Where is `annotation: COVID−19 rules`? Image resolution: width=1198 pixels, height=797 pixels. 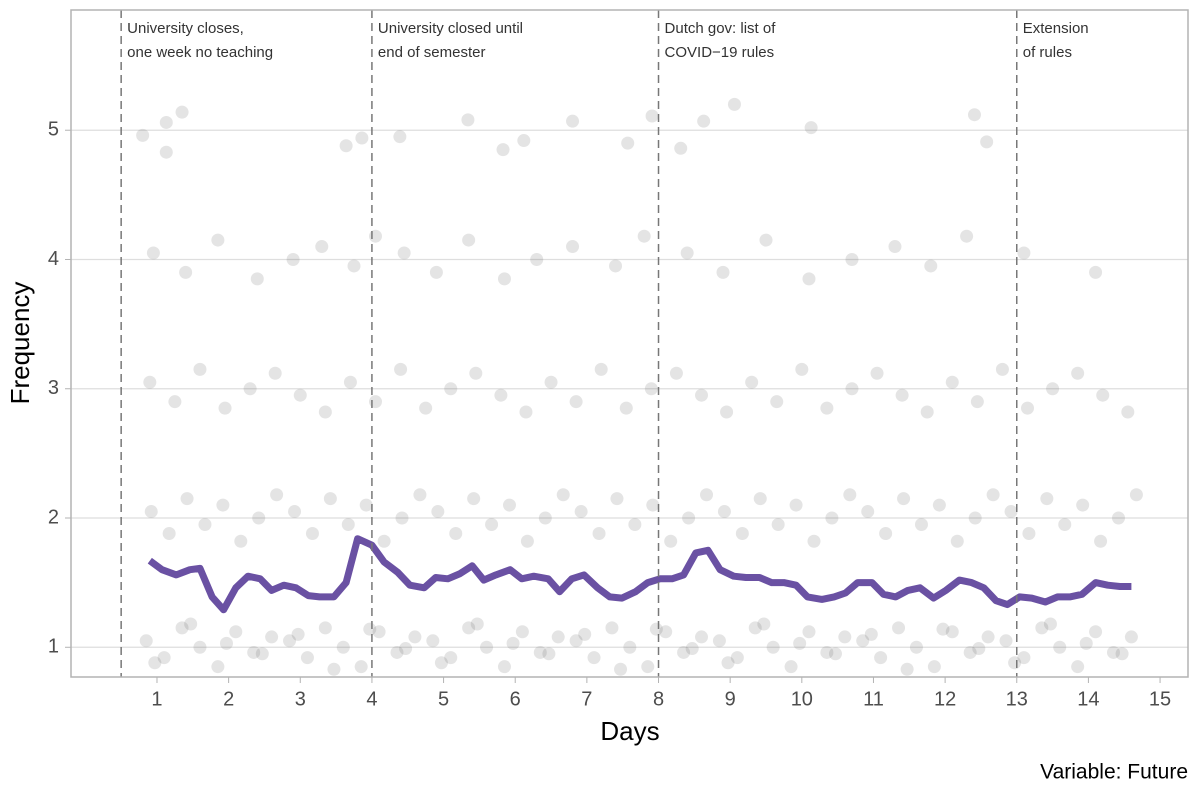 annotation: COVID−19 rules is located at coordinates (720, 52).